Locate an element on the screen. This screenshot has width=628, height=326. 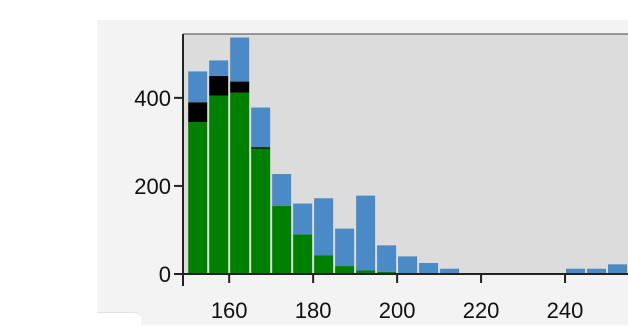
y-tick-label: 400 is located at coordinates (152, 98).